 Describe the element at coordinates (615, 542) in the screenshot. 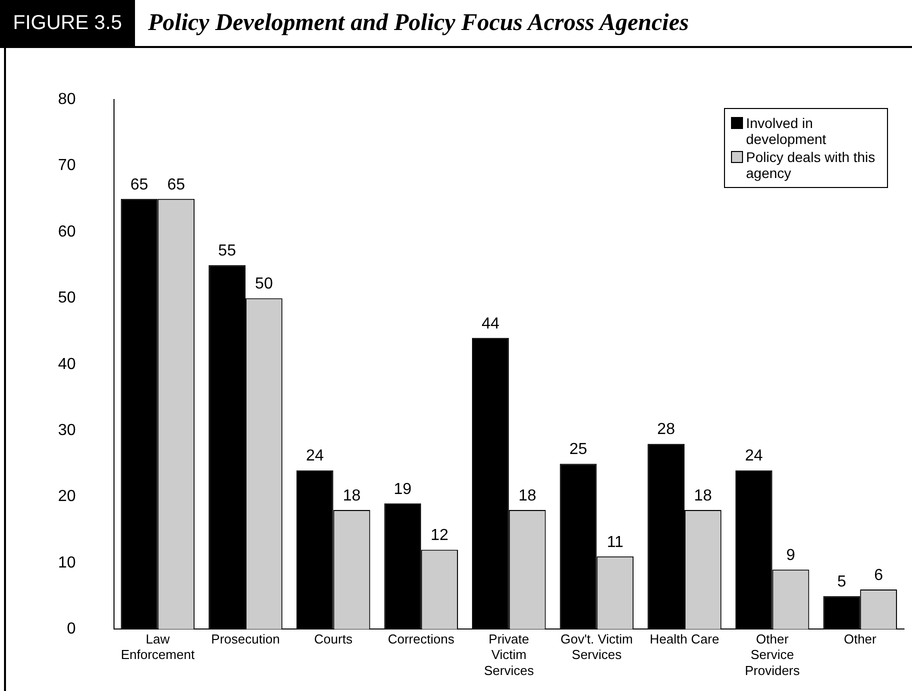

I see `data-label: 11` at that location.